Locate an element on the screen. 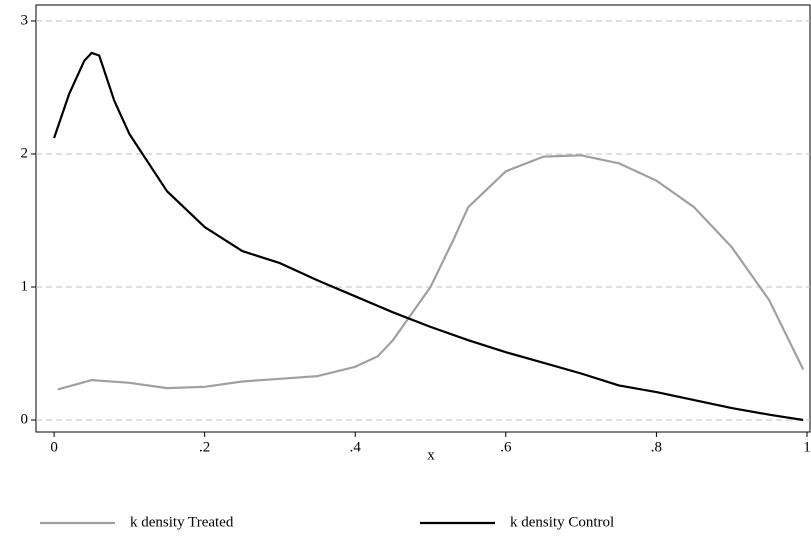 The height and width of the screenshot is (539, 811). y-tick-label: 3 is located at coordinates (25, 20).